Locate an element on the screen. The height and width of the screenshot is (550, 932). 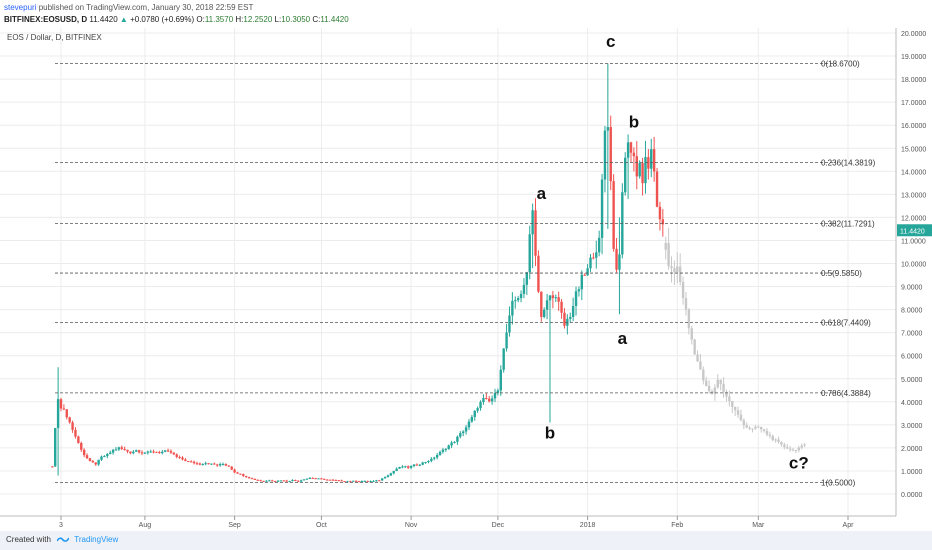
low-label: L: is located at coordinates (278, 19).